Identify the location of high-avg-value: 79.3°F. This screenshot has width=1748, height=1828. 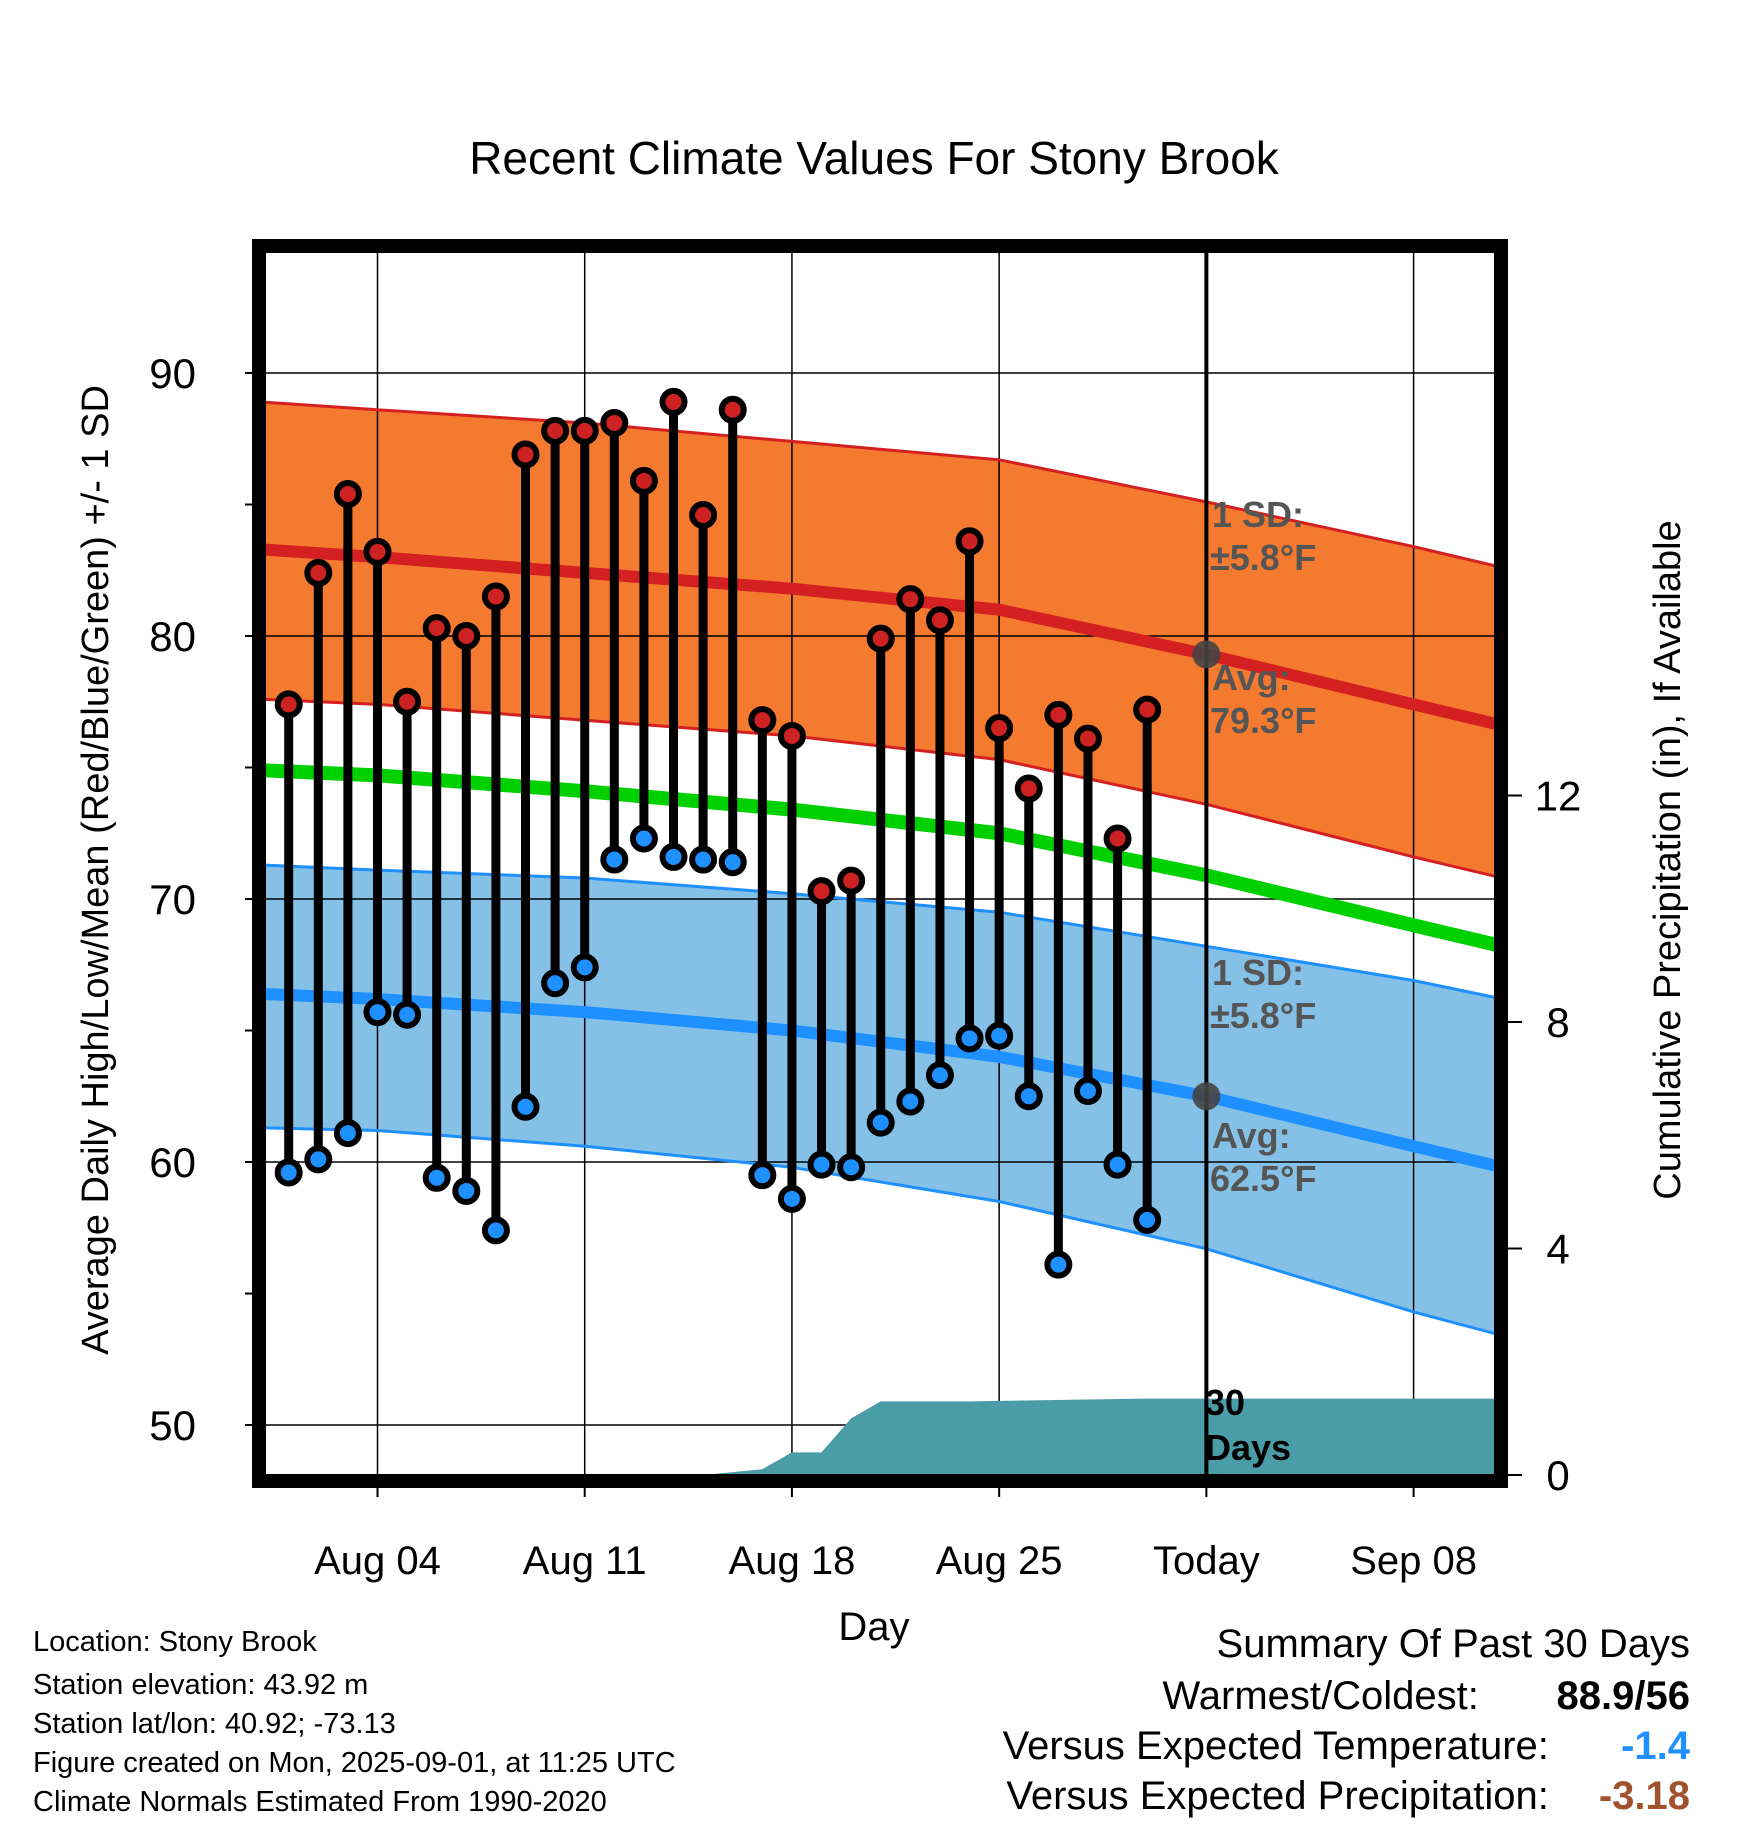
(1263, 720).